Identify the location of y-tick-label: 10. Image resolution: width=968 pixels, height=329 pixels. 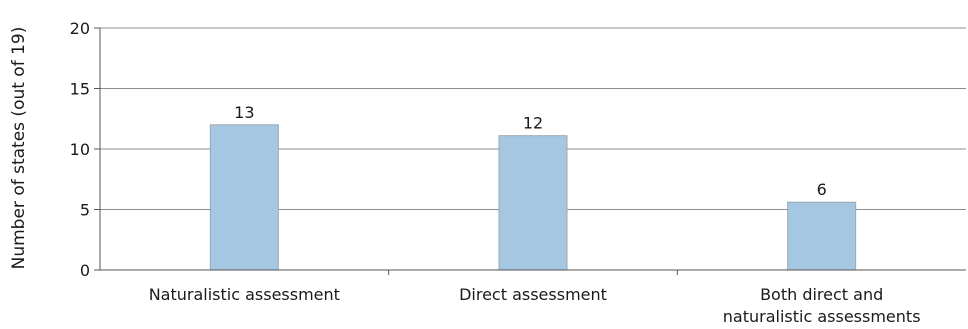
(80, 149).